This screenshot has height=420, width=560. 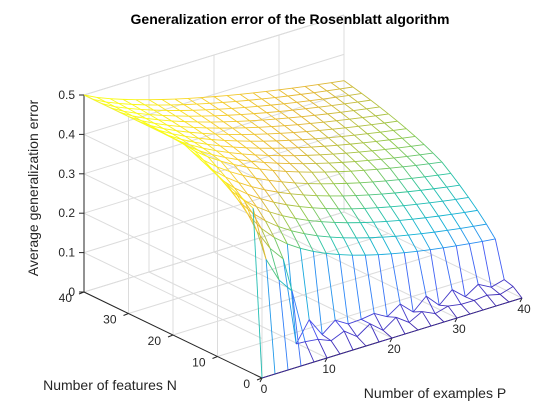 I want to click on box-edge, so click(x=214, y=55).